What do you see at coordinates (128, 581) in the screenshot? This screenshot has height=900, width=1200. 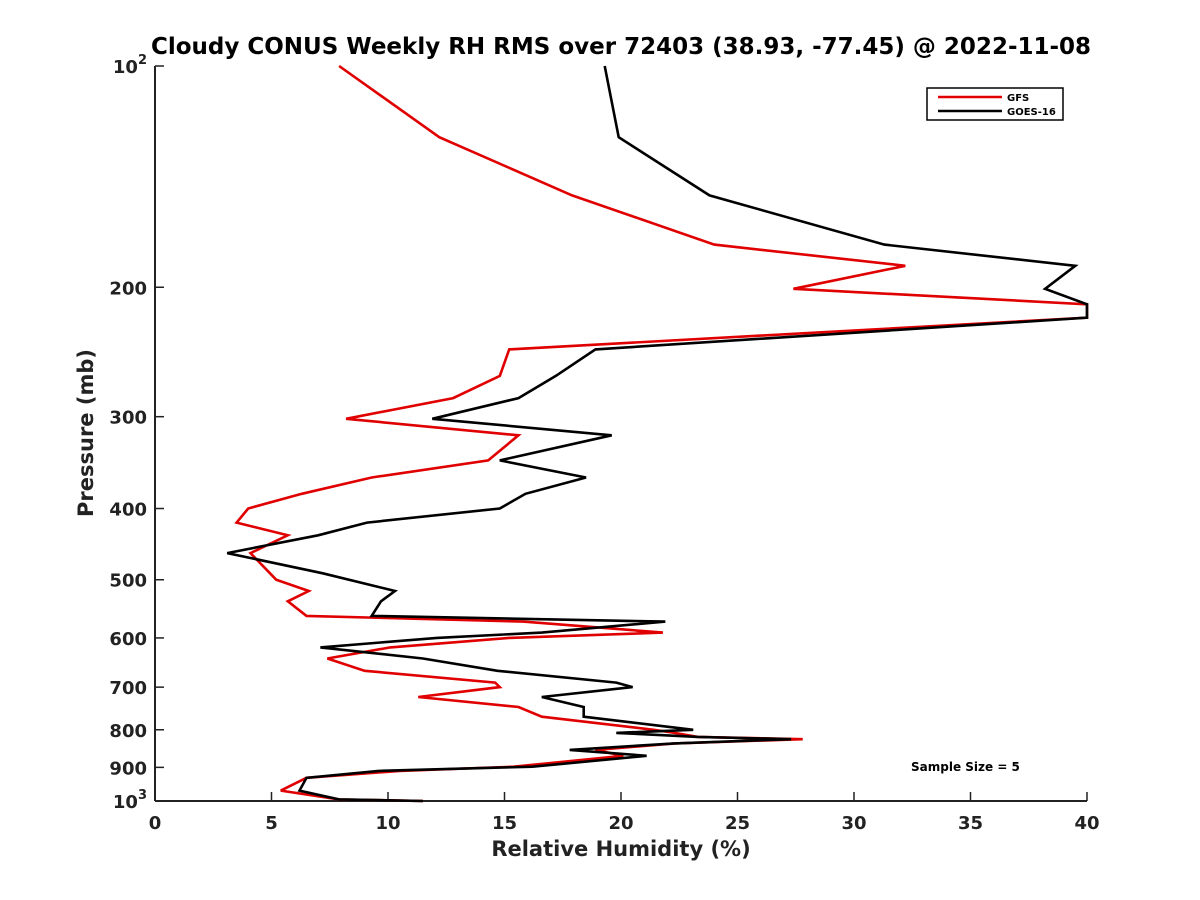 I see `y-tick-label: 500` at bounding box center [128, 581].